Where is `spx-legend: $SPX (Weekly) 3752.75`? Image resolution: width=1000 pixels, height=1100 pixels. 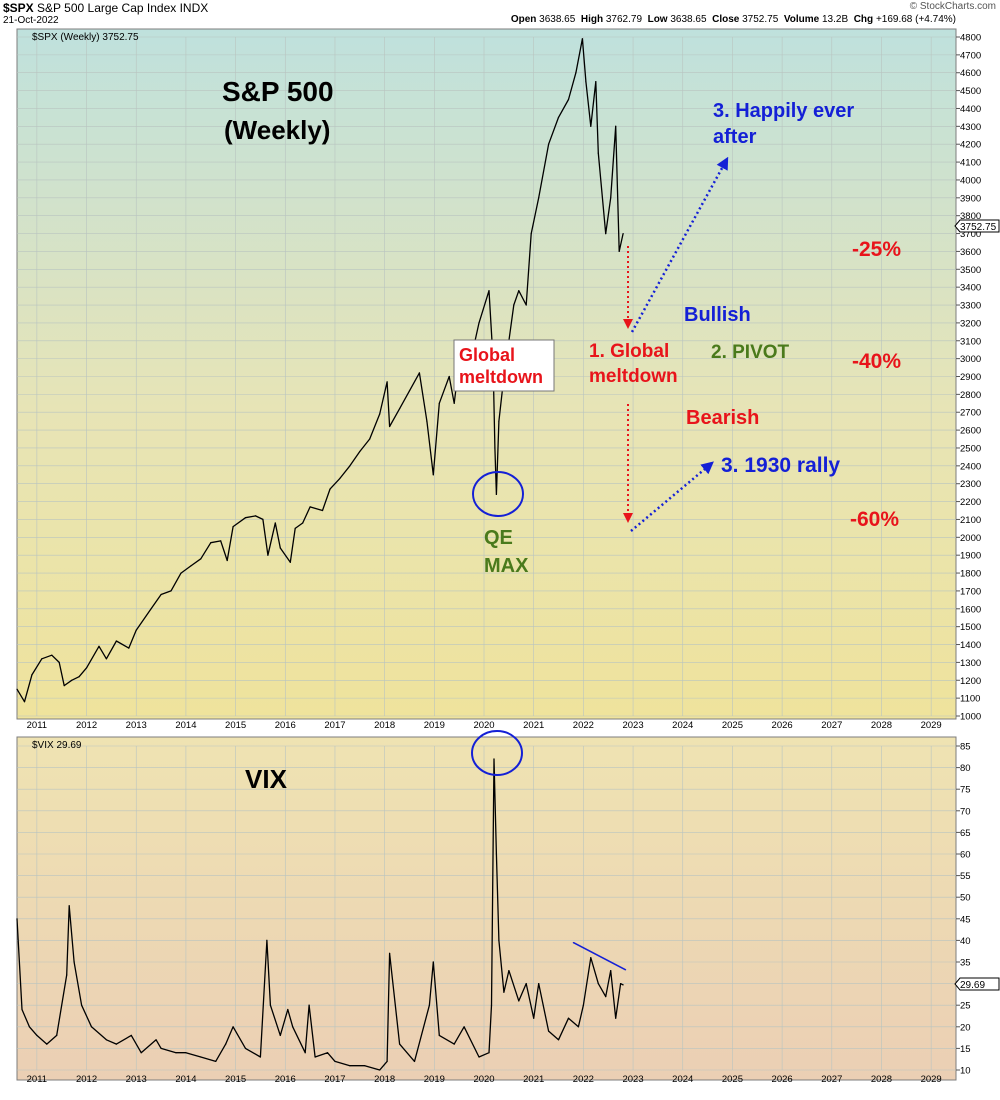 spx-legend: $SPX (Weekly) 3752.75 is located at coordinates (85, 37).